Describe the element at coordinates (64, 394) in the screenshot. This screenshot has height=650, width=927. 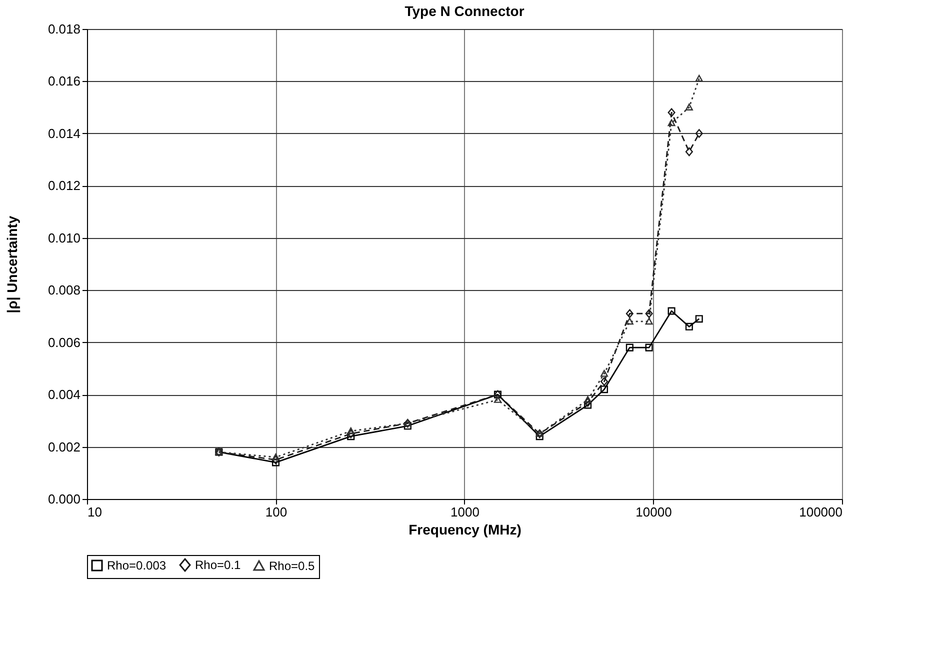
I see `y-tick-label: 0.004` at that location.